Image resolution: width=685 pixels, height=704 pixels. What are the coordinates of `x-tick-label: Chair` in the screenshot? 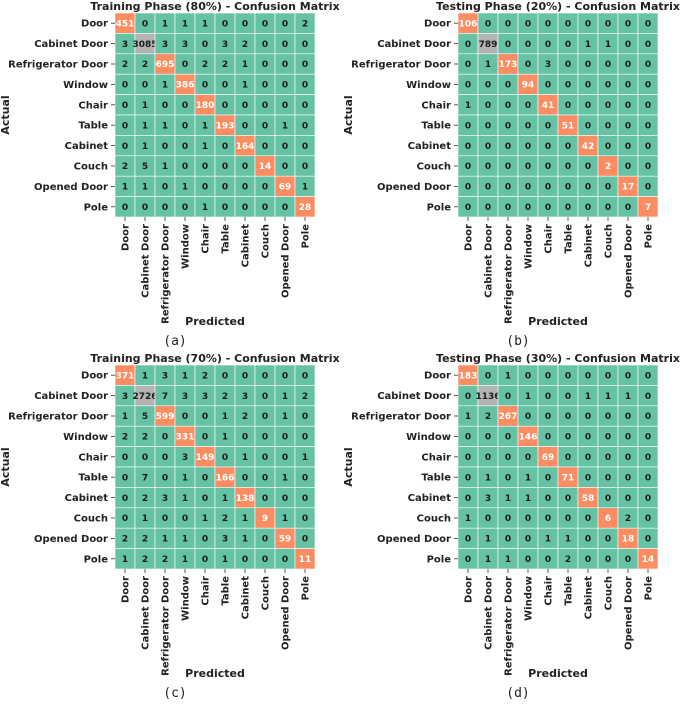 It's located at (549, 239).